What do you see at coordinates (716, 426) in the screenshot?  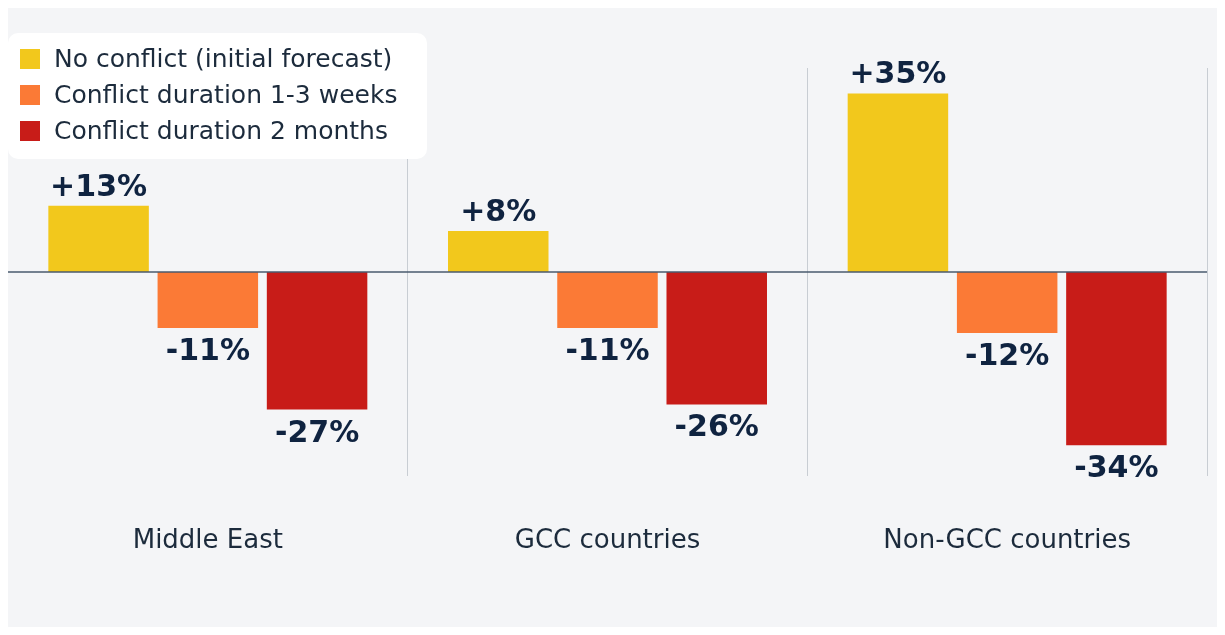 I see `data-label: -26%` at bounding box center [716, 426].